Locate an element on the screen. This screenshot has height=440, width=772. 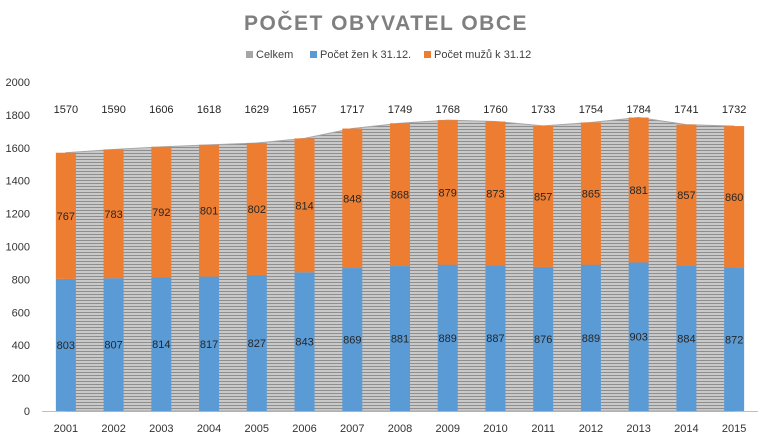
women-value-label: 881 is located at coordinates (400, 340).